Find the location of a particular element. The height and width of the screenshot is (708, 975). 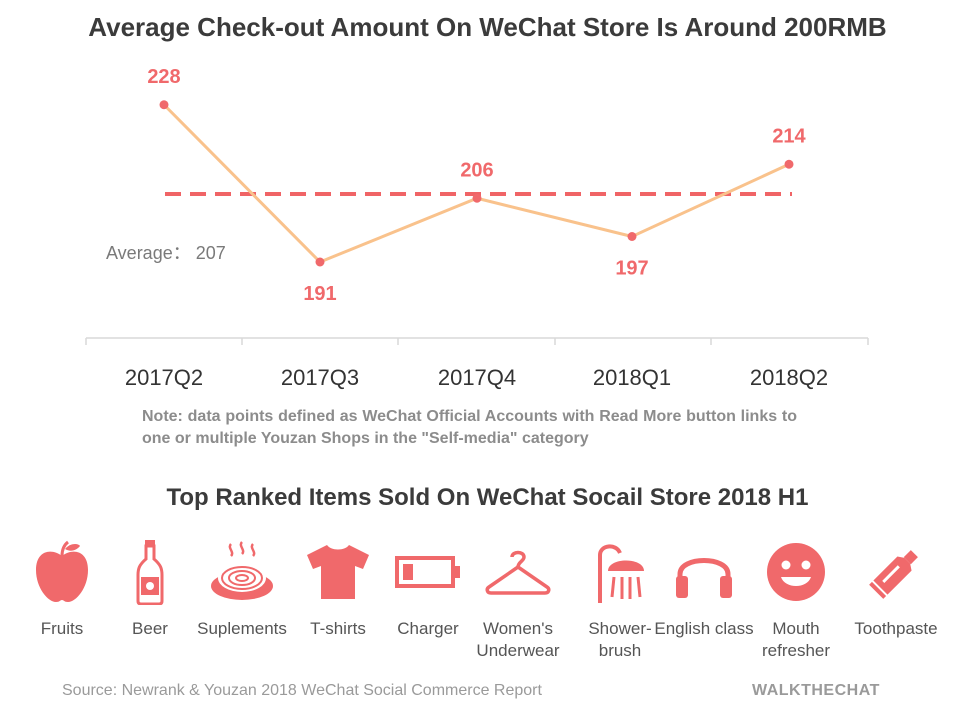

item-label: Suplements is located at coordinates (242, 628).